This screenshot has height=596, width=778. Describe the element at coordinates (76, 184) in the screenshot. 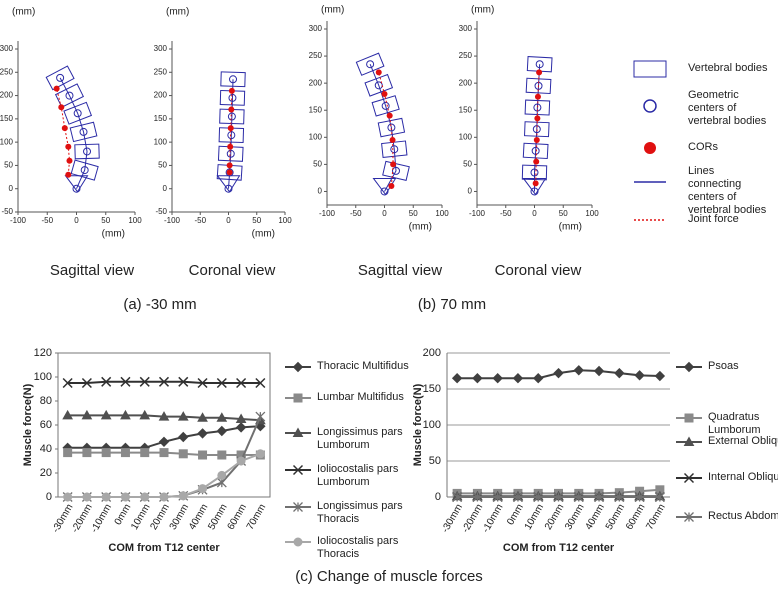

I see `sacrum` at that location.